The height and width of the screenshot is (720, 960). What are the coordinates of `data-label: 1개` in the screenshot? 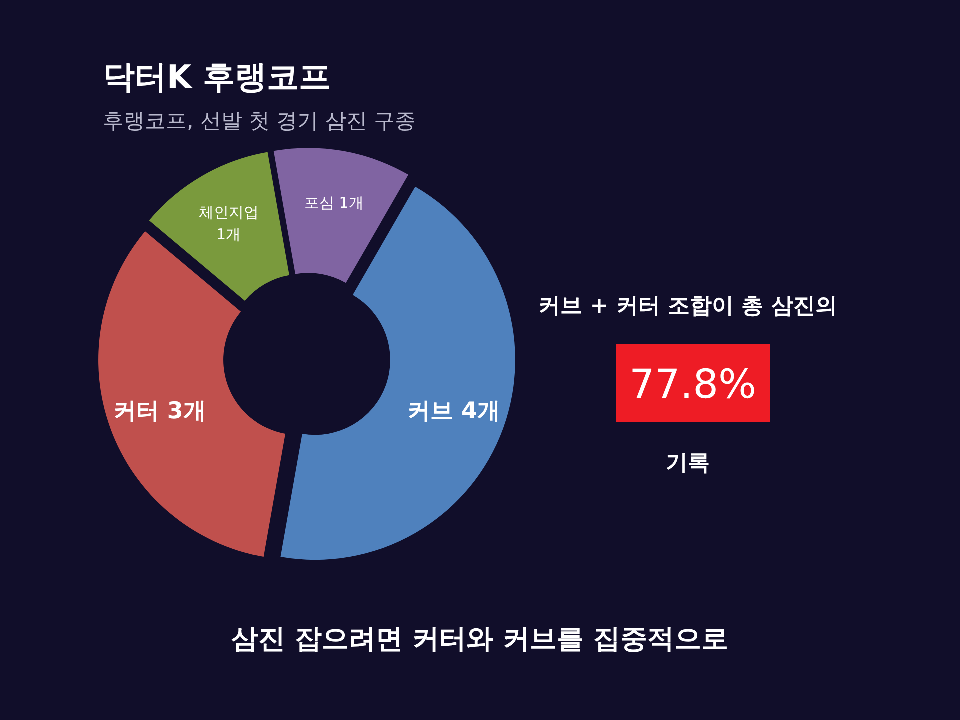 It's located at (229, 234).